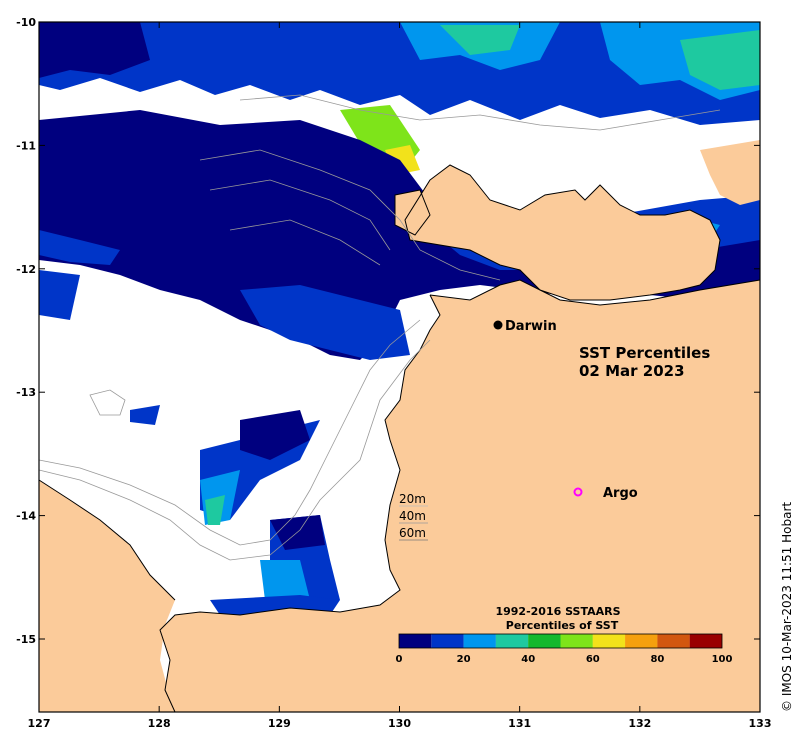 The image size is (800, 754). Describe the element at coordinates (26, 269) in the screenshot. I see `y-tick-label: -12` at that location.